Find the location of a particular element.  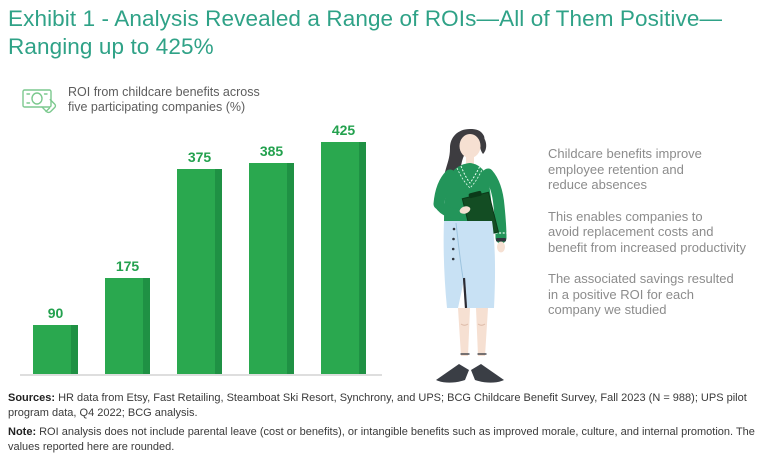

text-line: employee retention and is located at coordinates (616, 169).